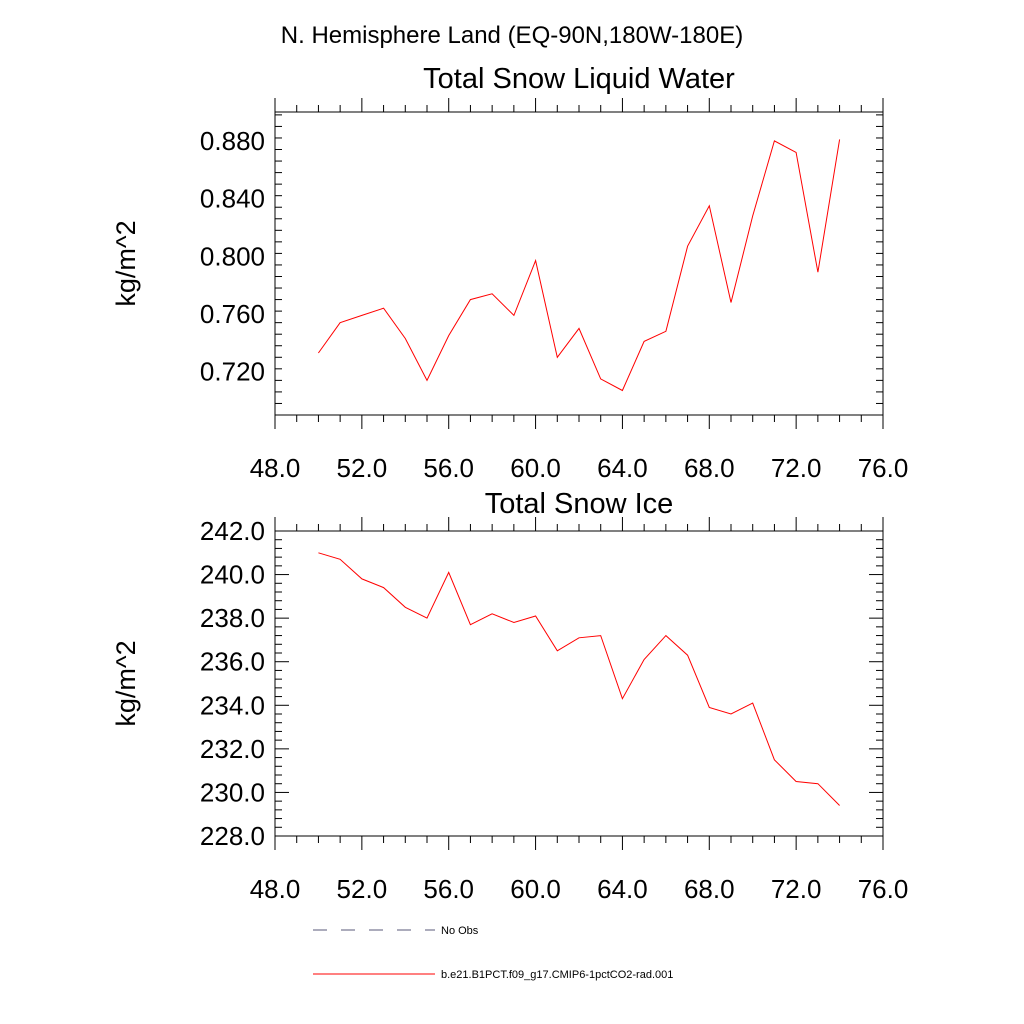 This screenshot has width=1024, height=1024. What do you see at coordinates (232, 256) in the screenshot?
I see `y-tick-label: 0.800` at bounding box center [232, 256].